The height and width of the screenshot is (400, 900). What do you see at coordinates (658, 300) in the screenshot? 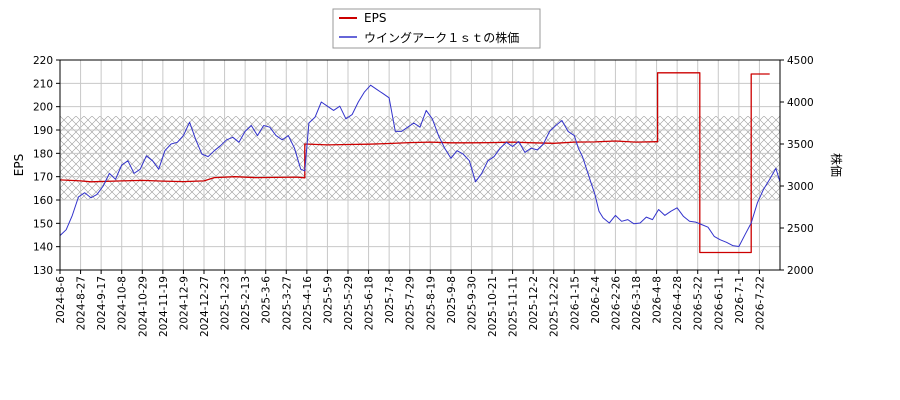
I see `x-tick-label-29: 2026-4-8` at bounding box center [658, 300].